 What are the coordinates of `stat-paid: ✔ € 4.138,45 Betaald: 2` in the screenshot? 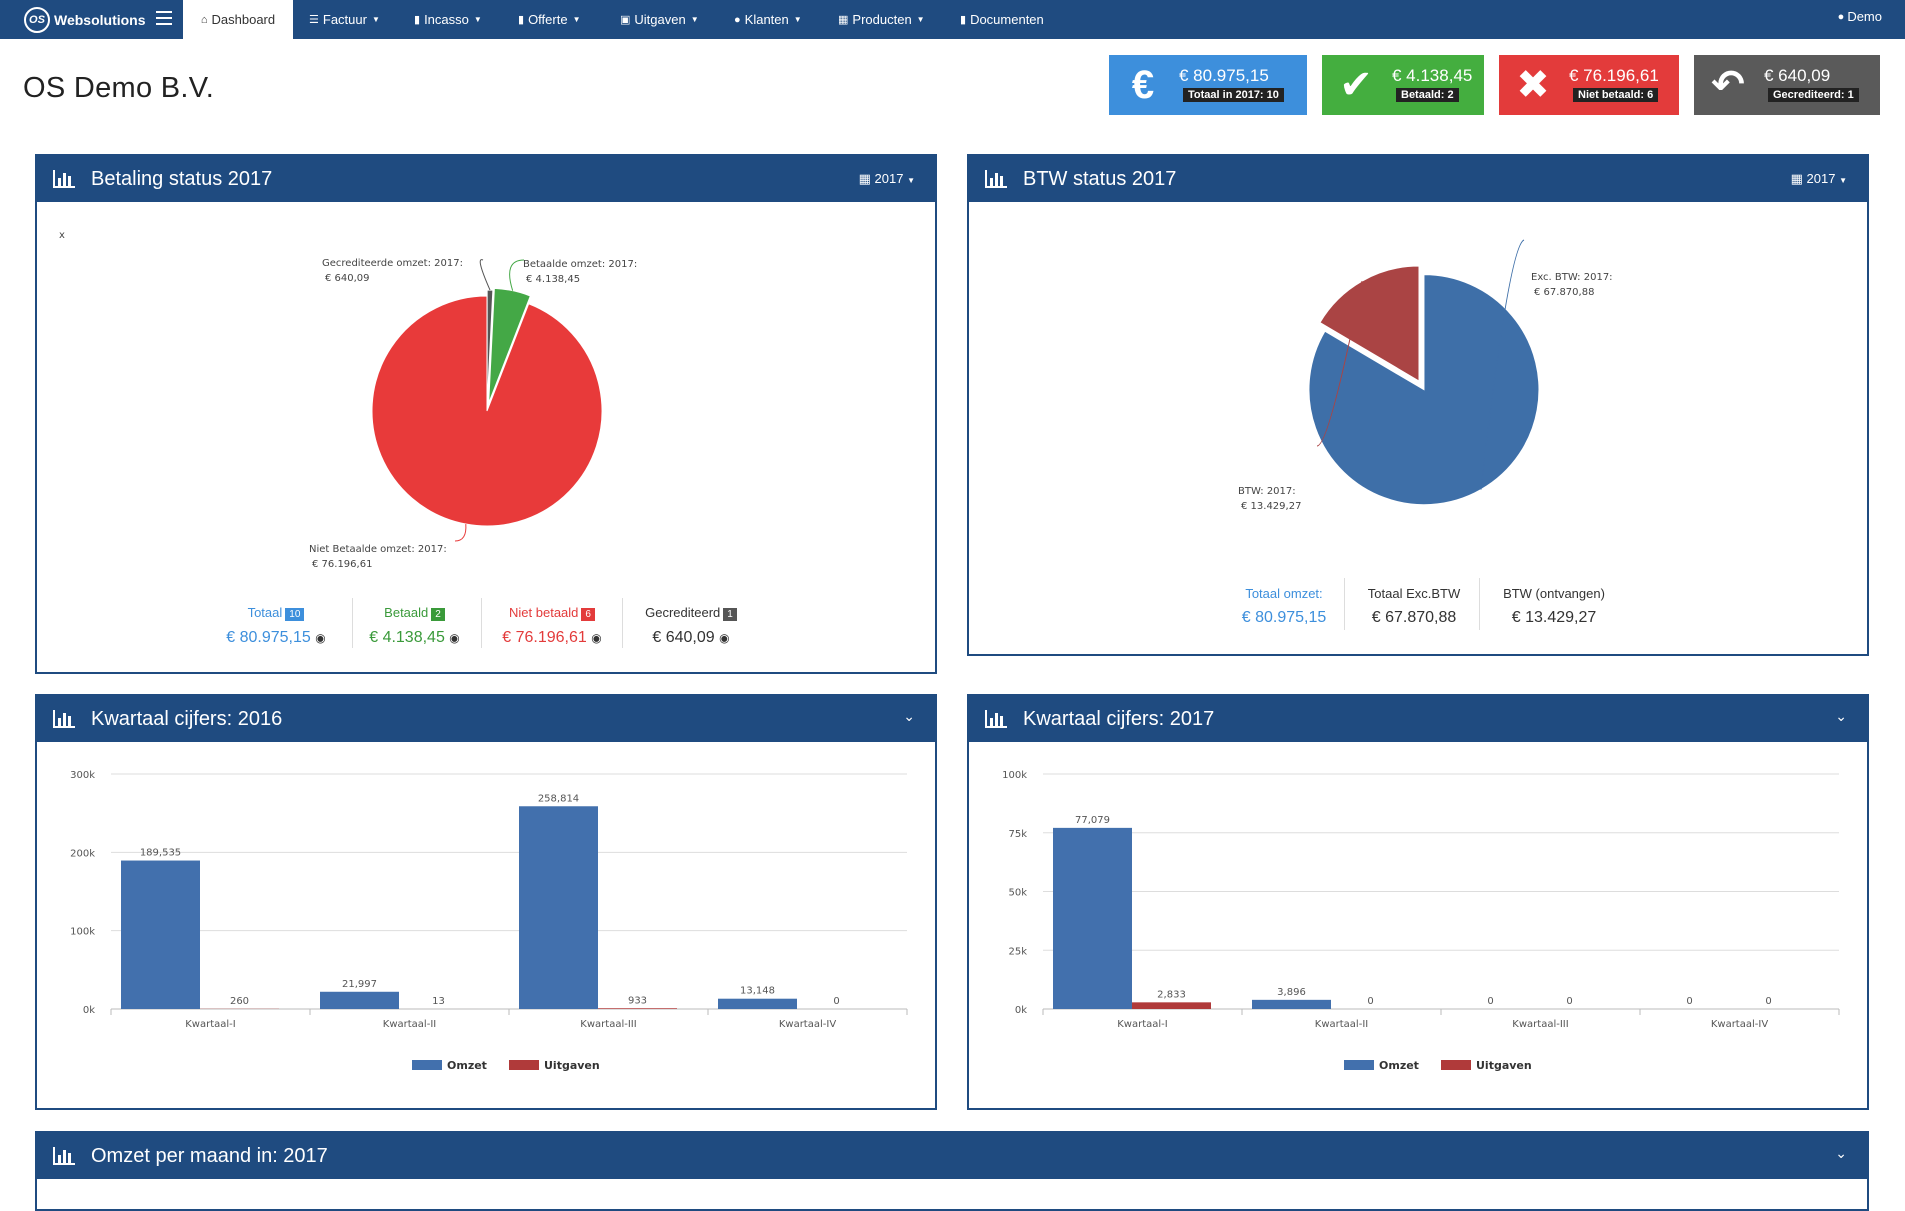 It's located at (1403, 85).